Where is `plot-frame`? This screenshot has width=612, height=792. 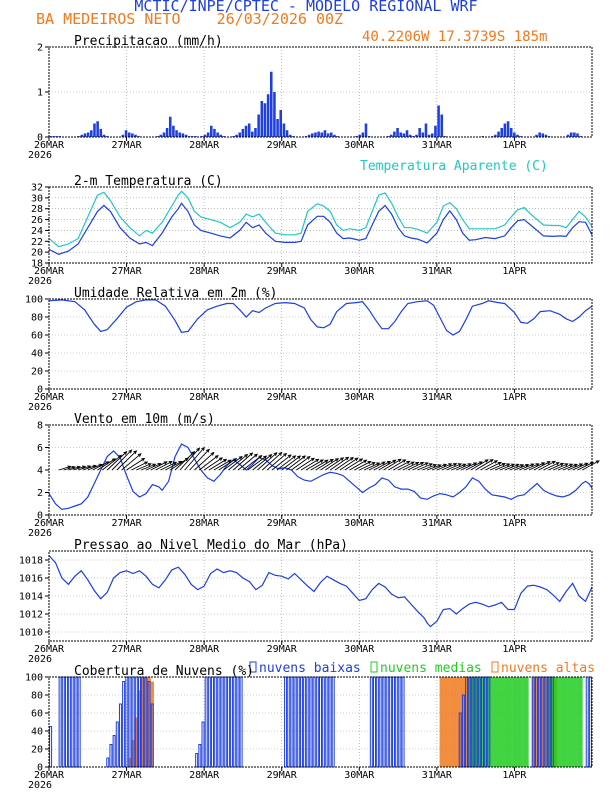 plot-frame is located at coordinates (320, 225).